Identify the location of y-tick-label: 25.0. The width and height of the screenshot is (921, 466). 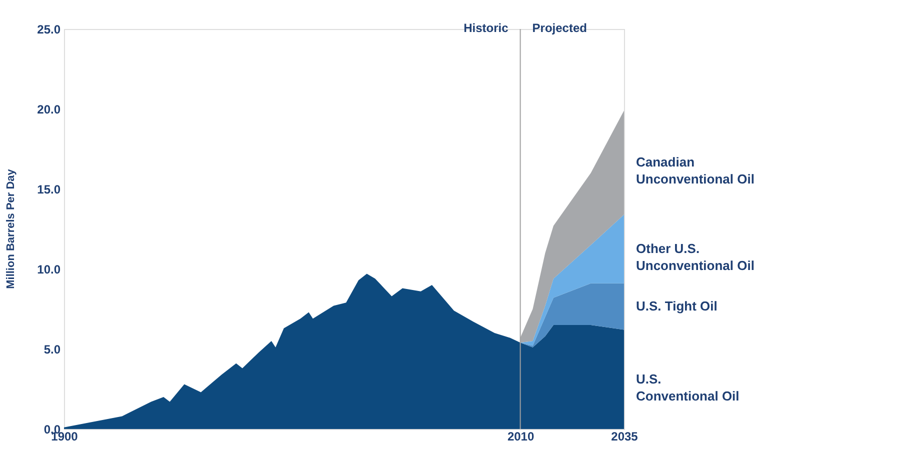
(49, 29).